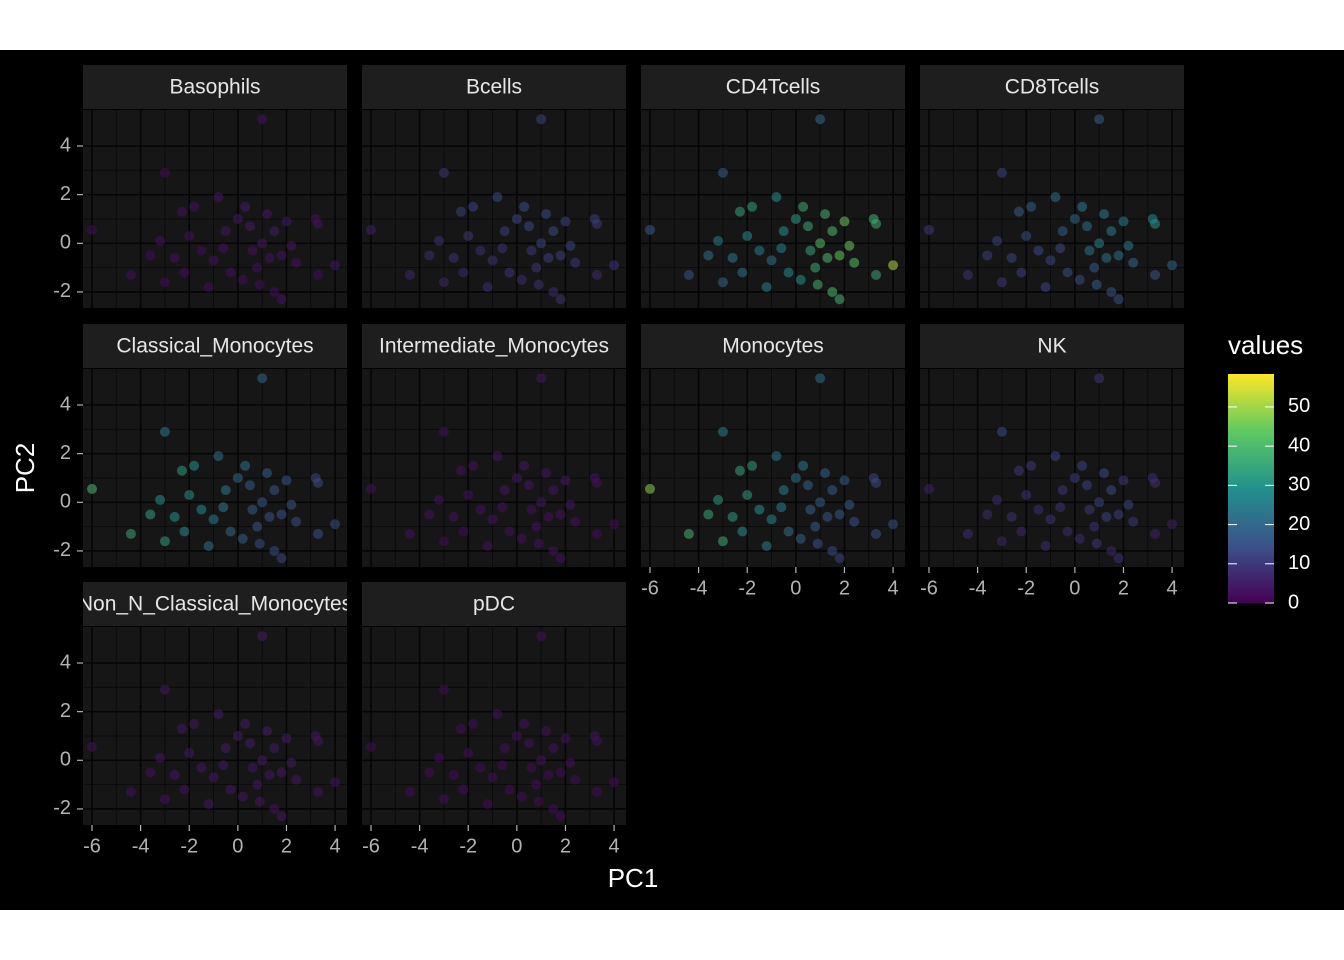 The image size is (1344, 960). Describe the element at coordinates (141, 846) in the screenshot. I see `x-tick-label: -4` at that location.